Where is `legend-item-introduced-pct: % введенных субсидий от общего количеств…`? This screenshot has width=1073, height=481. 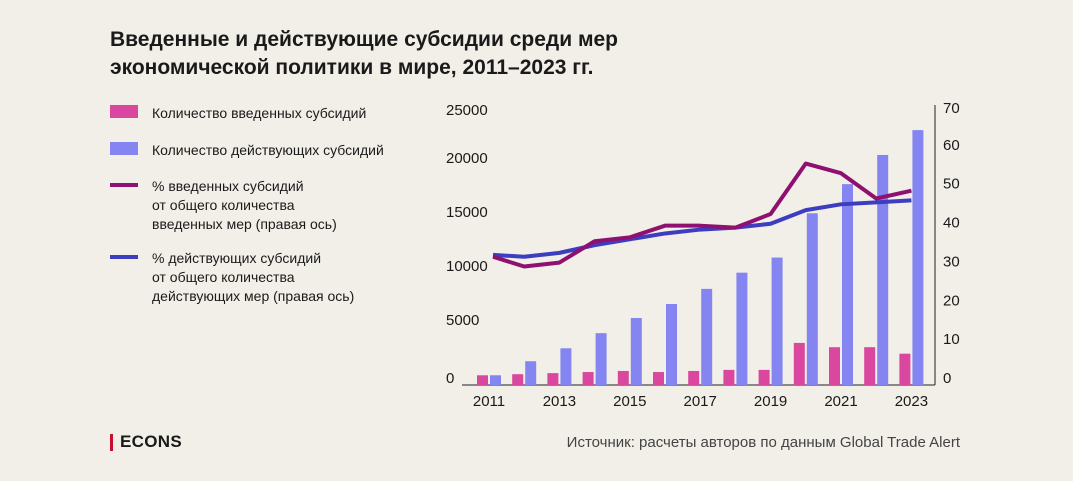 legend-item-introduced-pct: % введенных субсидий от общего количеств… is located at coordinates (223, 205).